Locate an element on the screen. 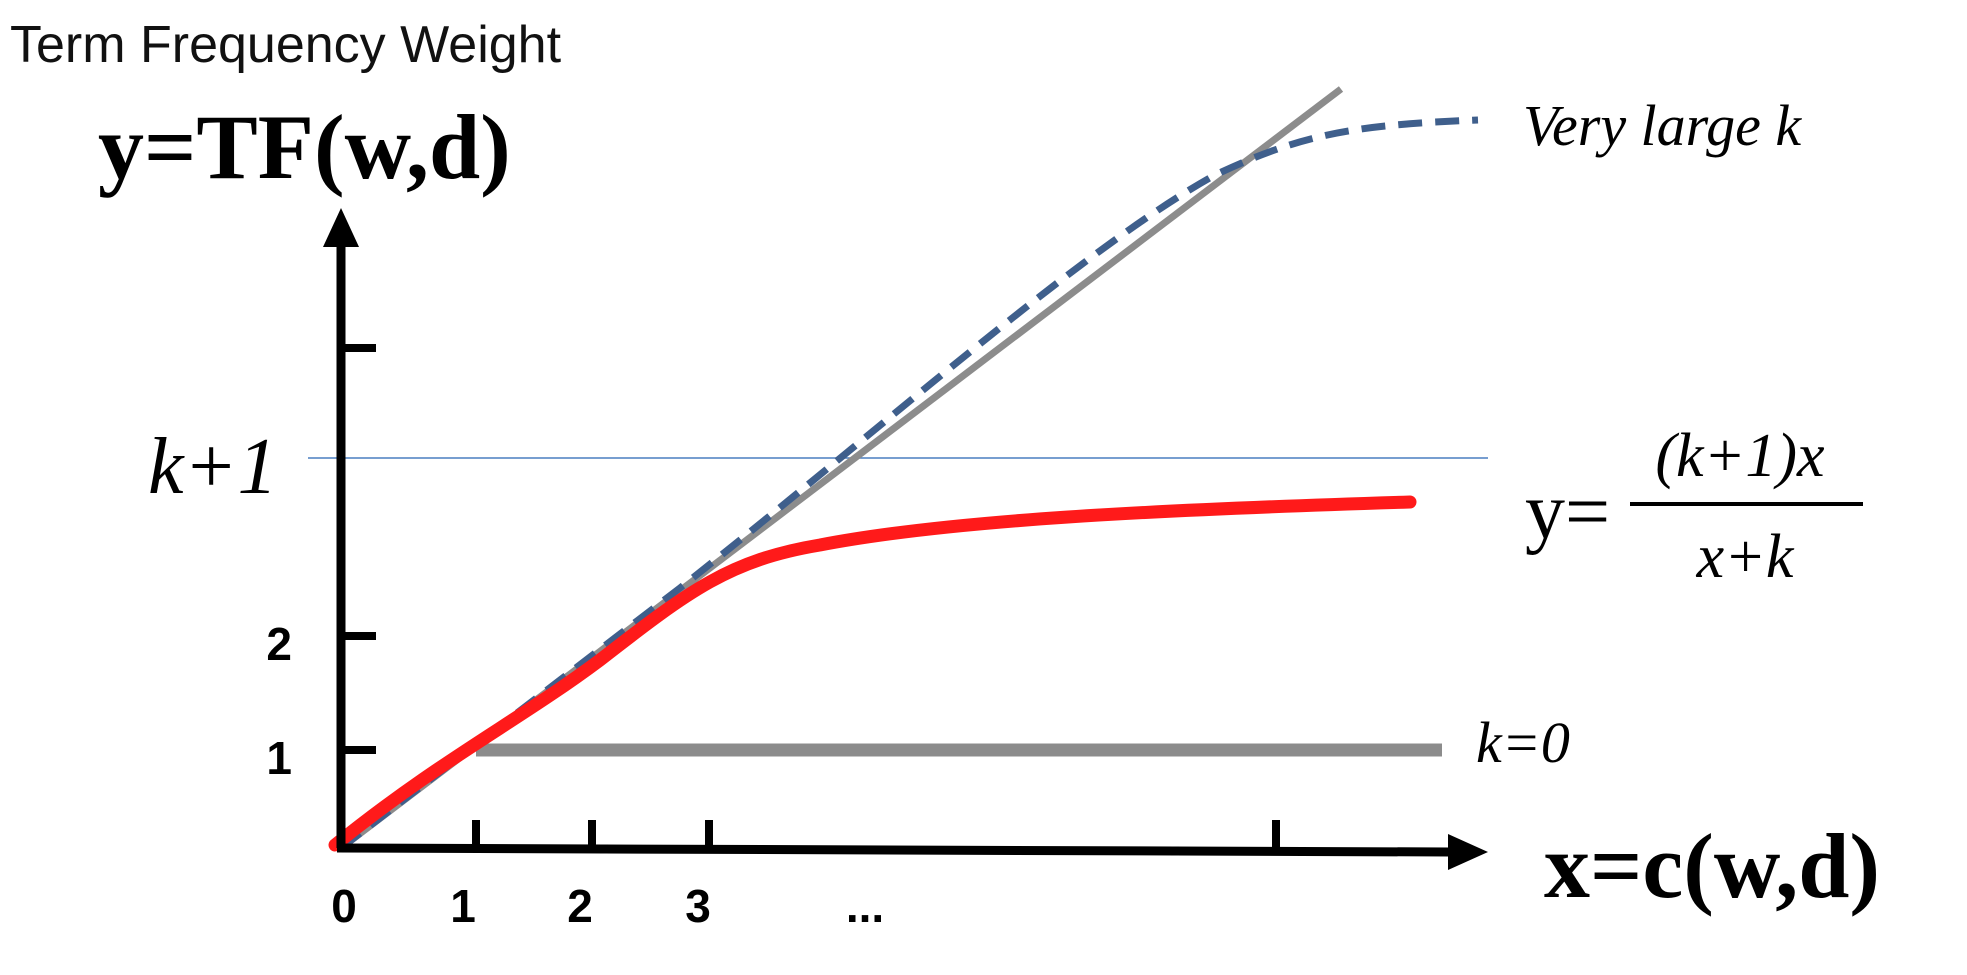  formula-numerator: (k+1)x is located at coordinates (1740, 456).